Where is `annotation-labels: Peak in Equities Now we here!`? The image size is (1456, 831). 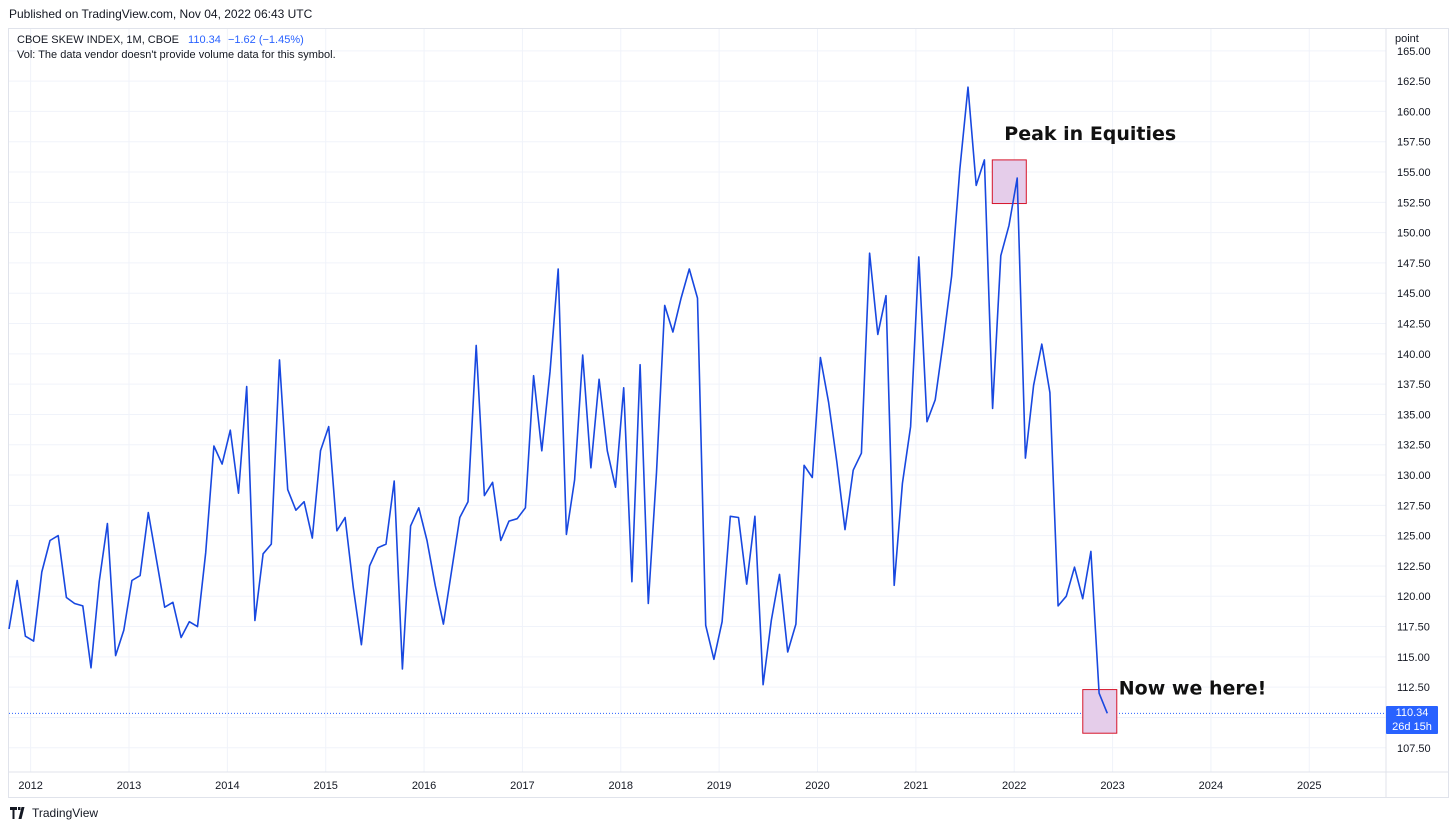 annotation-labels: Peak in Equities Now we here! is located at coordinates (1135, 411).